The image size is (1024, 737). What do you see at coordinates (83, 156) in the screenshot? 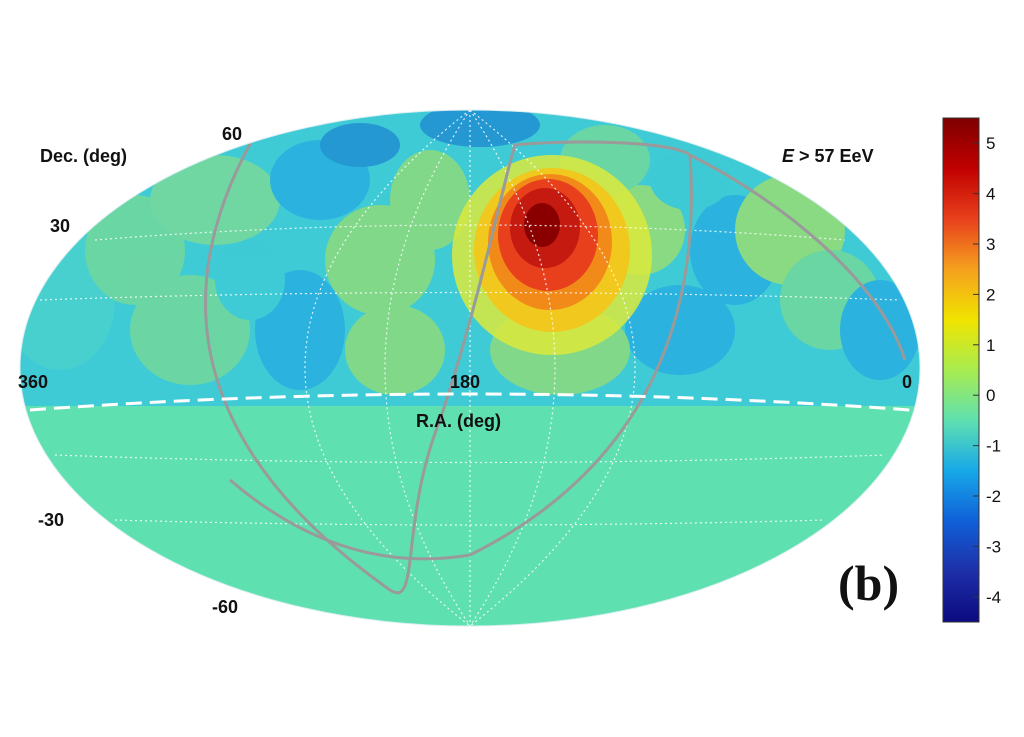
I see `dec-axis-label: Dec. (deg)` at bounding box center [83, 156].